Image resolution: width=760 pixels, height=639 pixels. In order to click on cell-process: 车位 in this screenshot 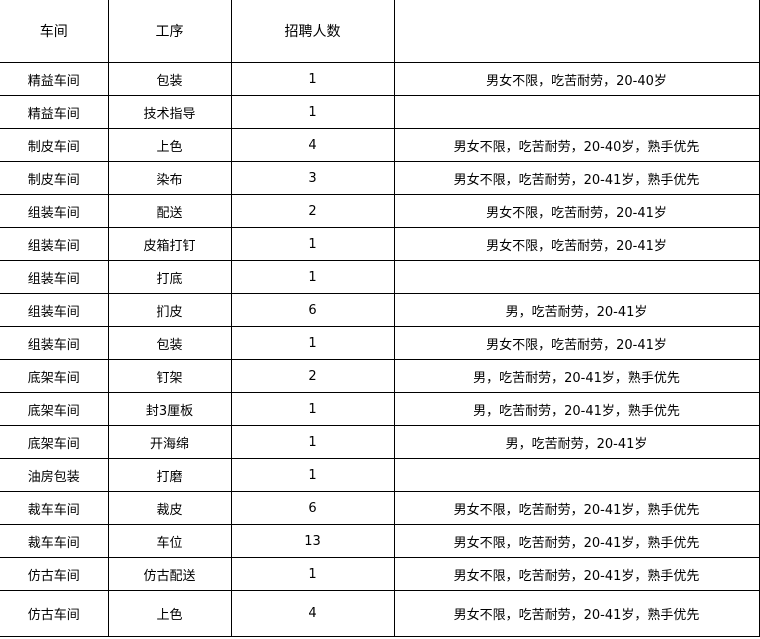, I will do `click(169, 541)`.